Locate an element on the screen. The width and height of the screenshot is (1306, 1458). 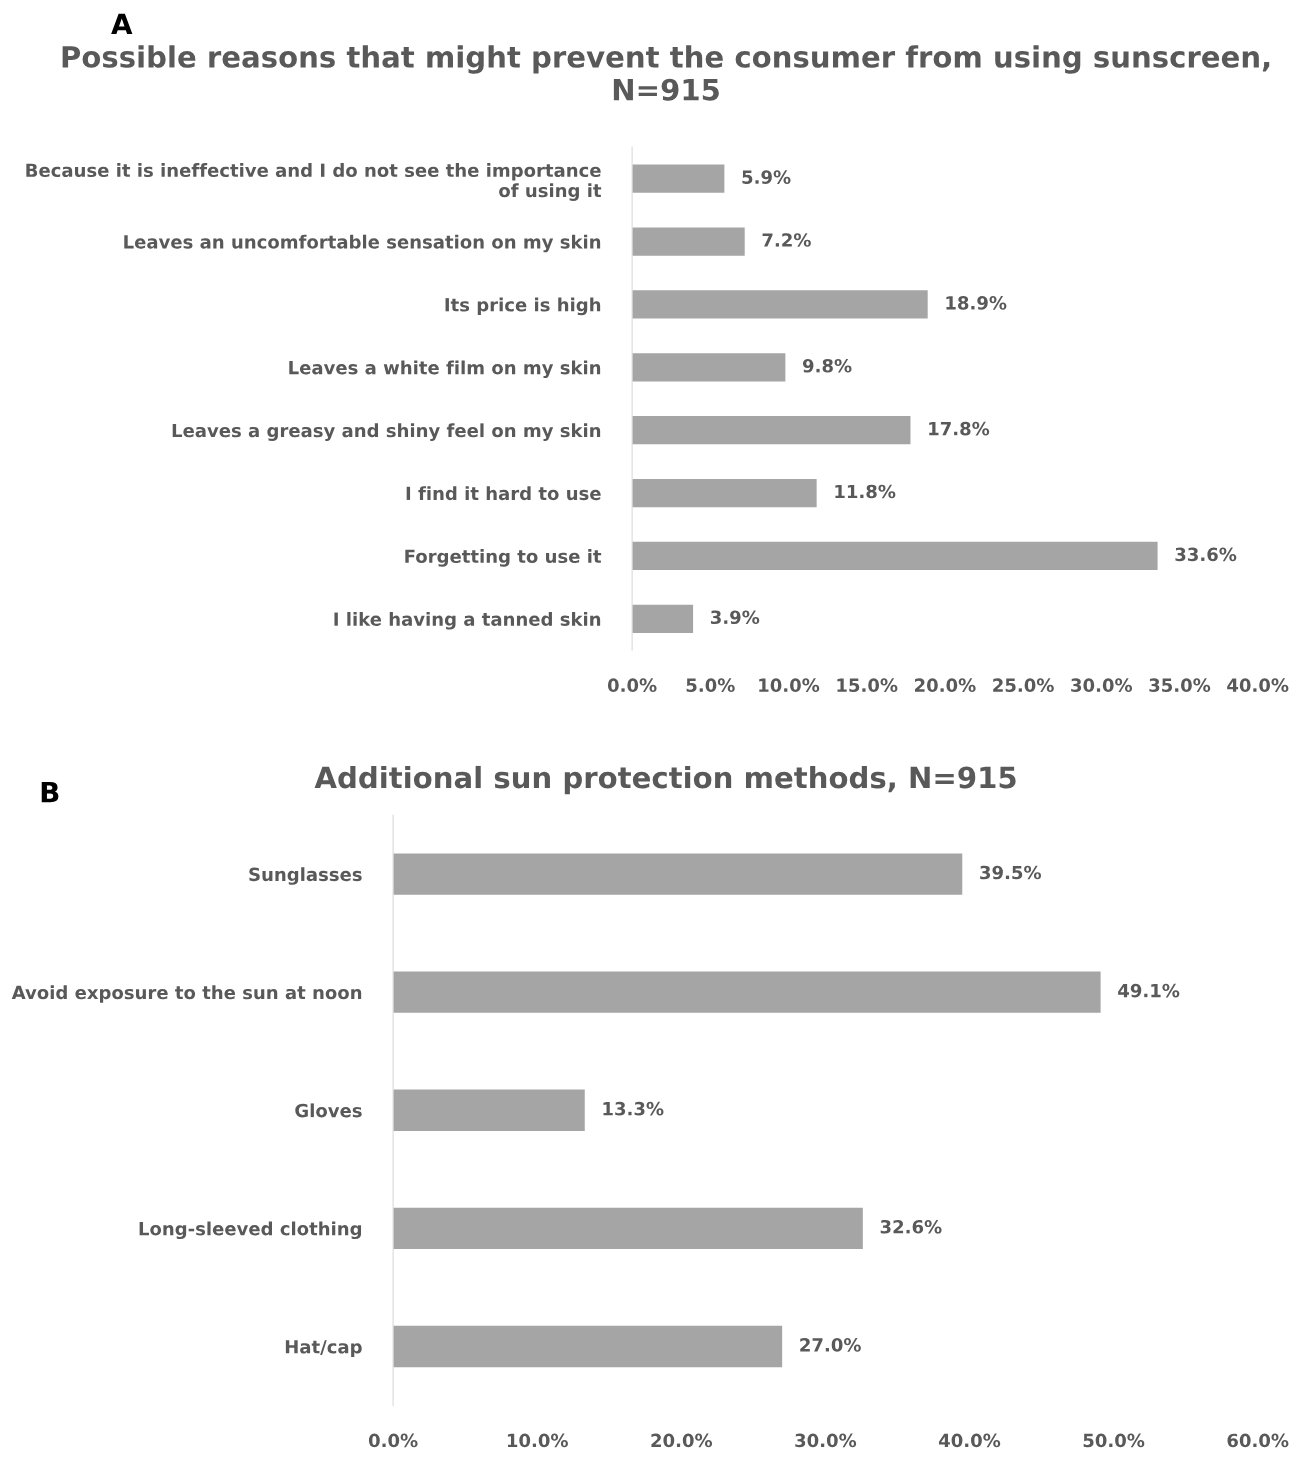
chart-title: Additional sun protection methods, N=915 is located at coordinates (665, 780).